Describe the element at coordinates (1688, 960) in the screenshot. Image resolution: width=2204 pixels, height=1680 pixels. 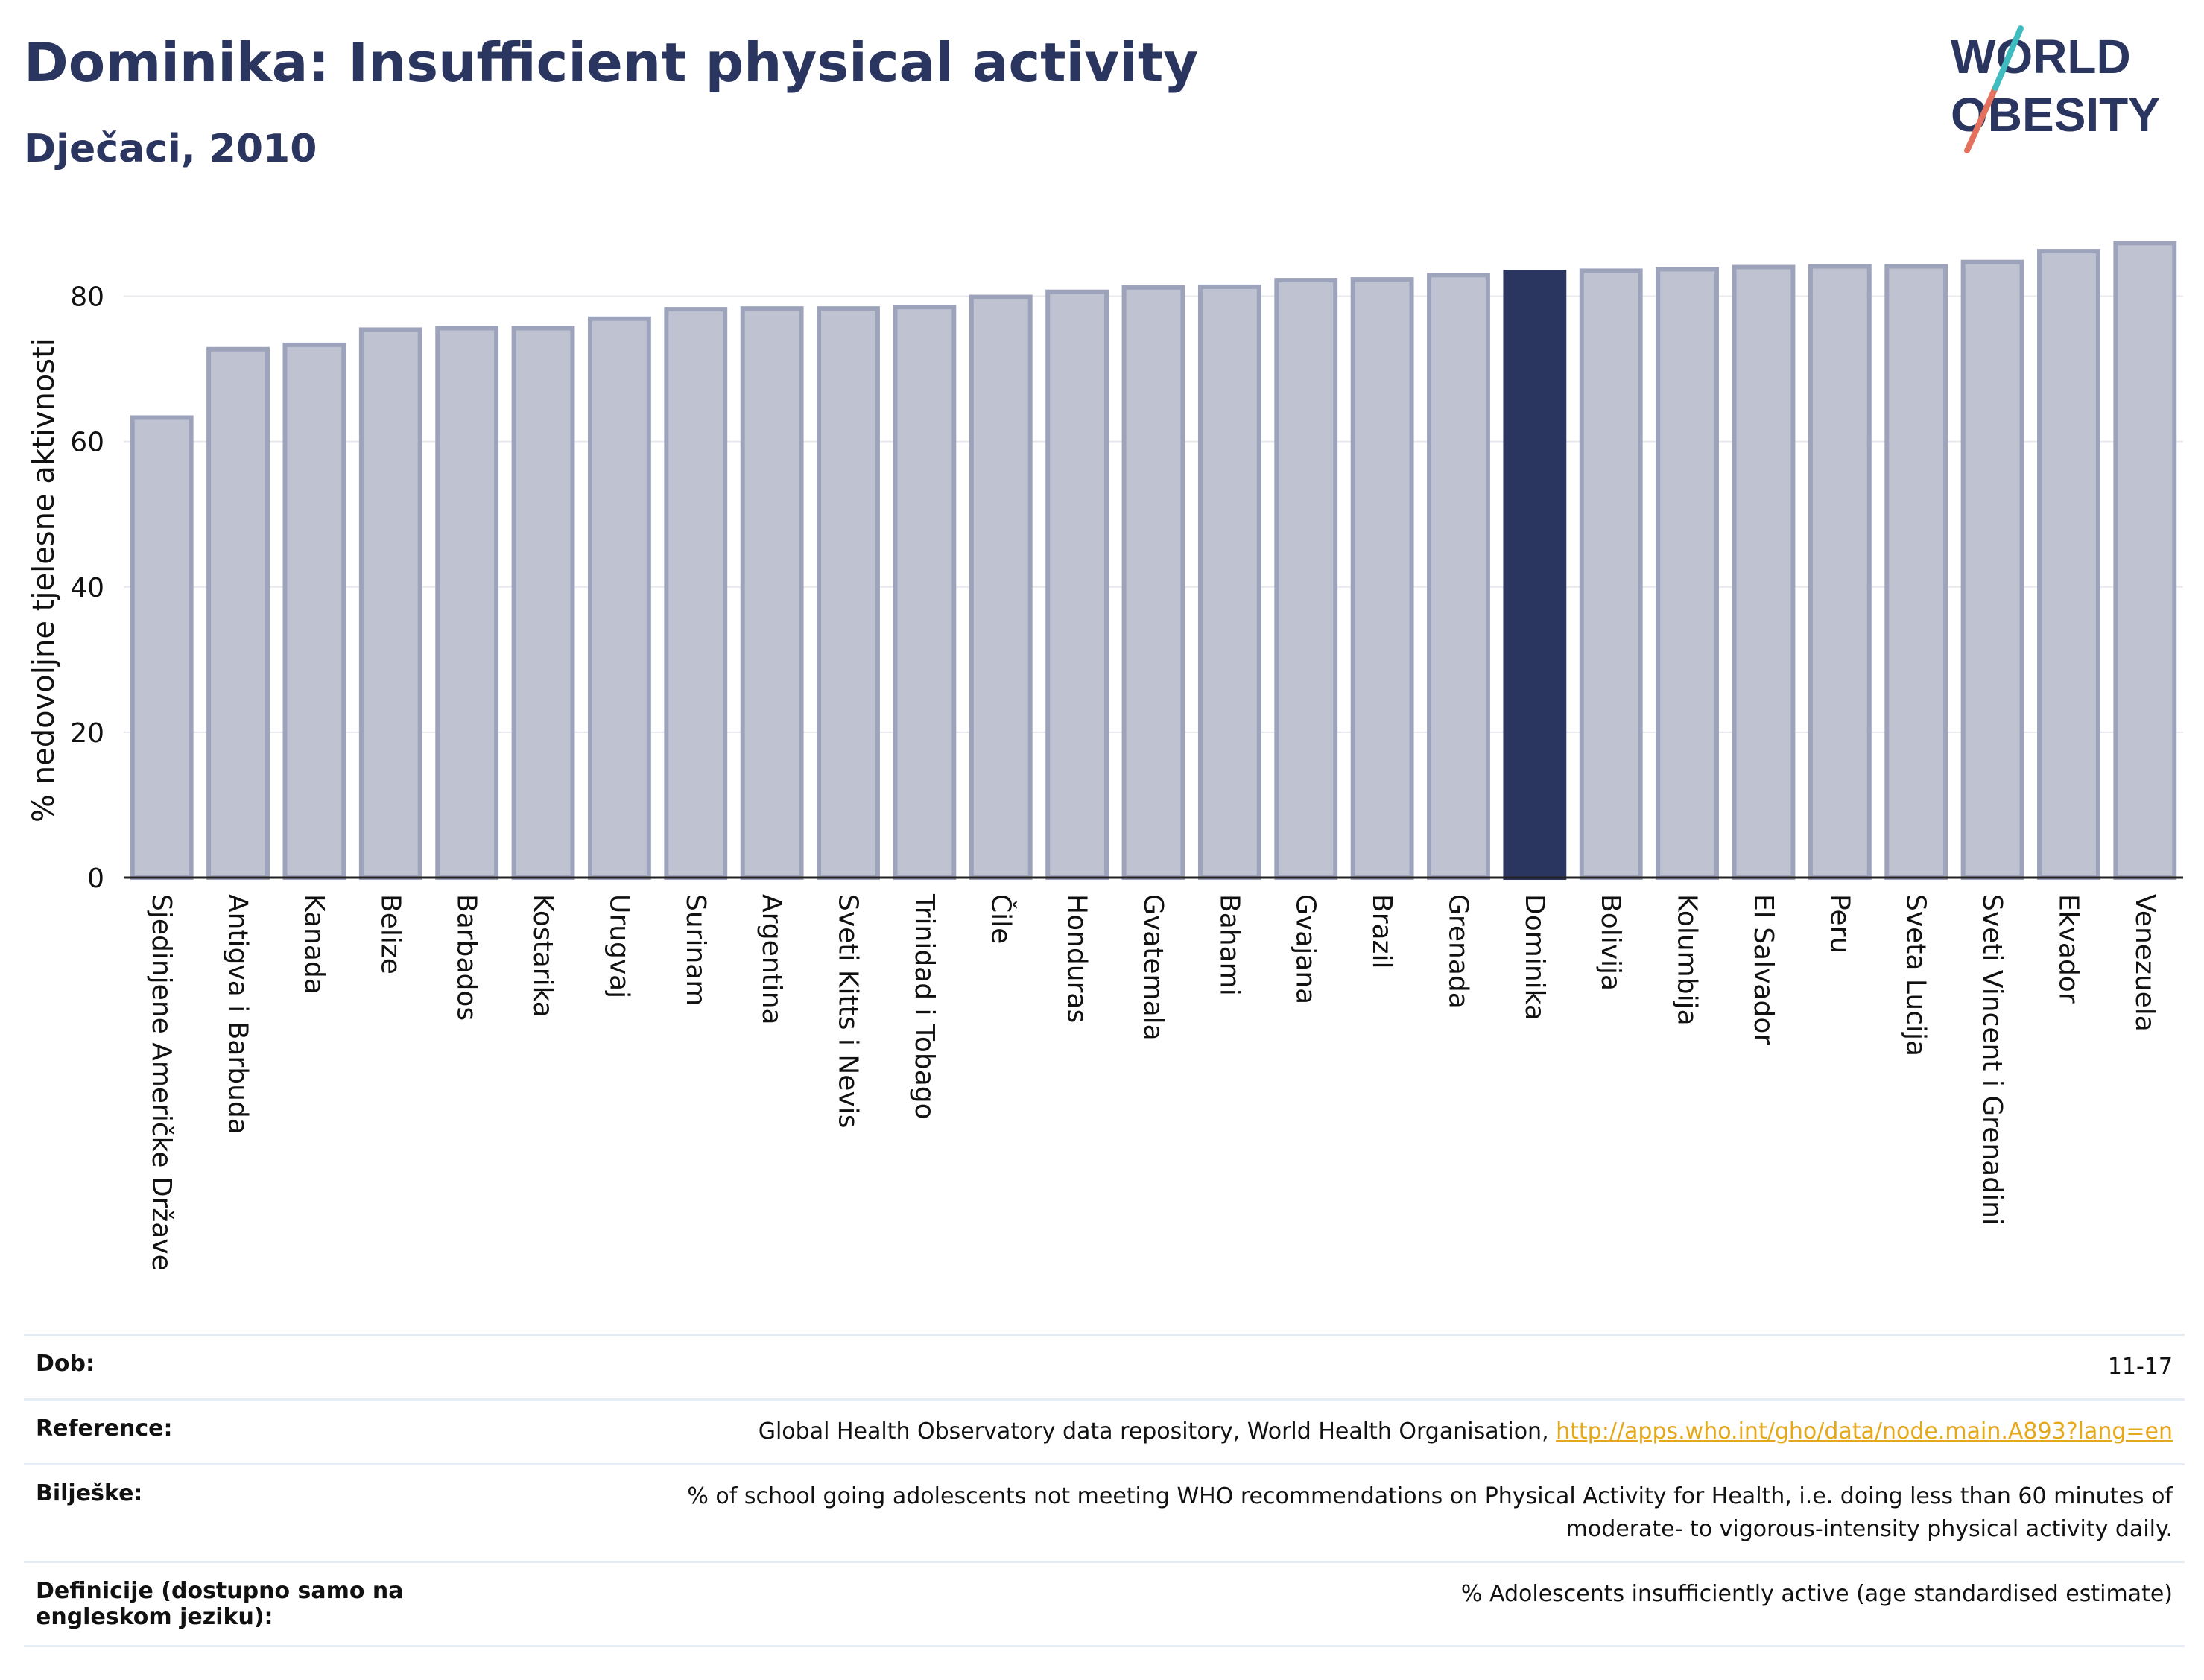
I see `x-tick-label: Kolumbija` at that location.